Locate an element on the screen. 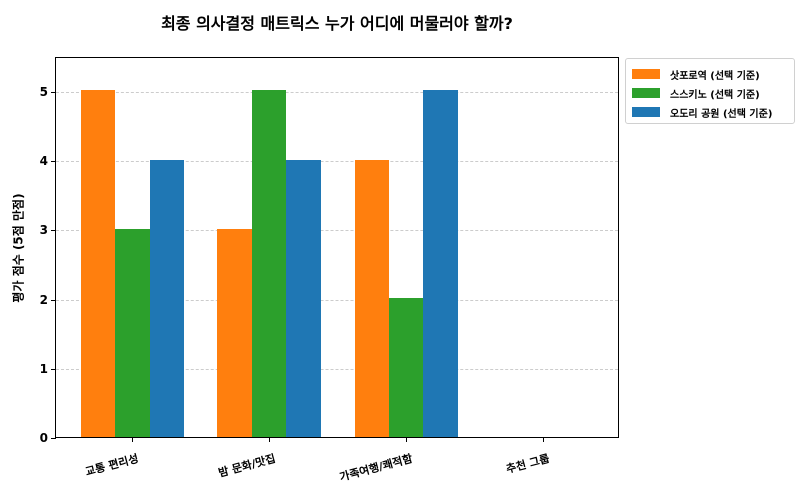  bar-sapporo-family is located at coordinates (372, 298).